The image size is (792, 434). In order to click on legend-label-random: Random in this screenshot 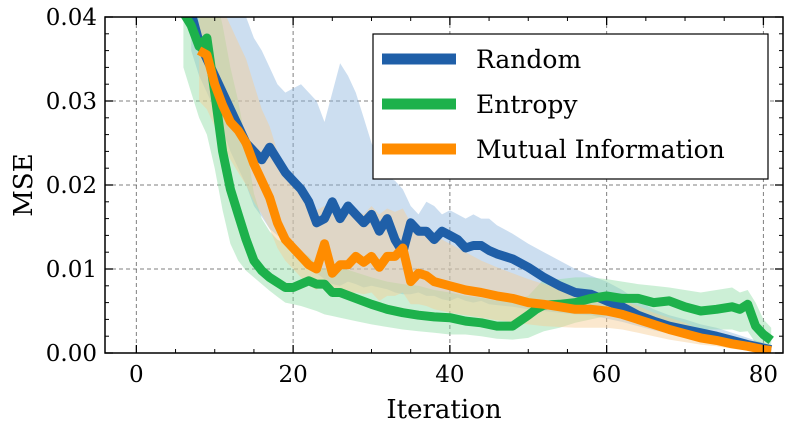, I will do `click(528, 59)`.